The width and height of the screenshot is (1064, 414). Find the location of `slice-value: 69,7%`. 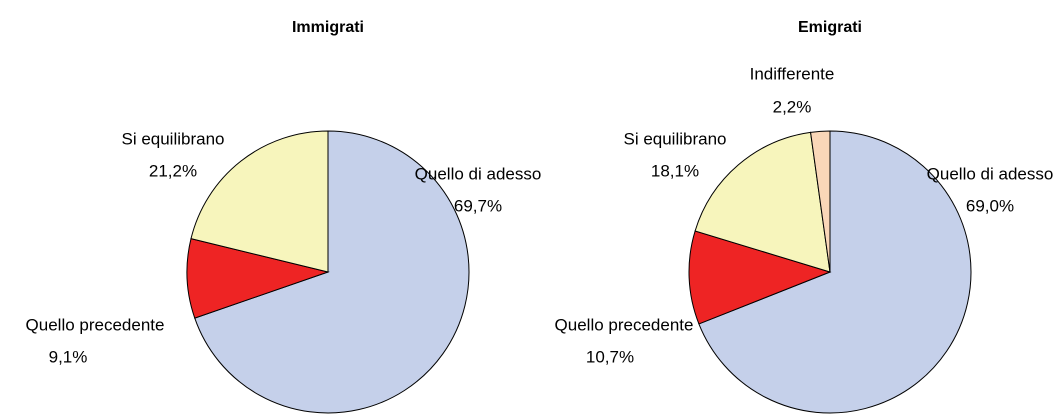

slice-value: 69,7% is located at coordinates (478, 205).